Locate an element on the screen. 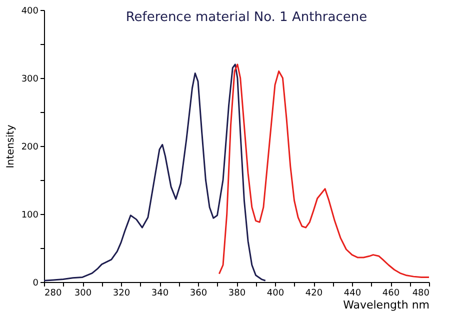 This screenshot has height=320, width=460. x-tick-label: 380 is located at coordinates (237, 293).